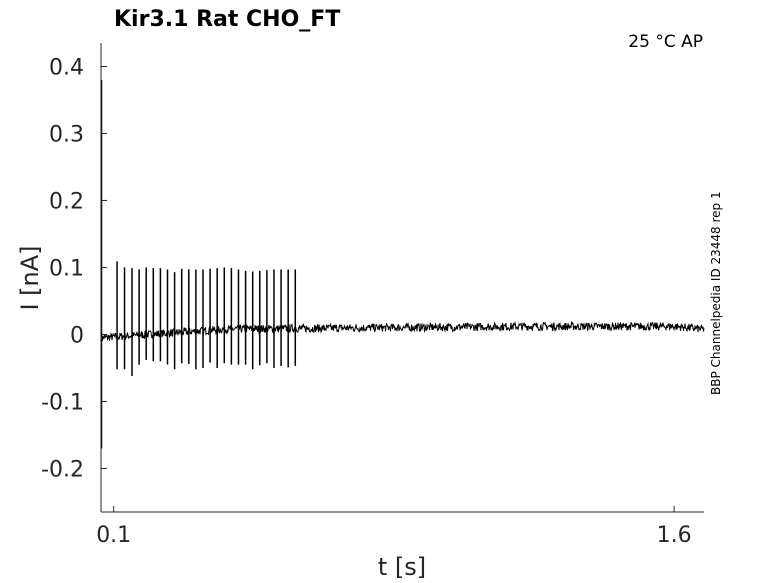  I want to click on y-axis-ticks: 0.4 0.3 0.2 0.1 0 -0.1 -0.2, so click(74, 268).